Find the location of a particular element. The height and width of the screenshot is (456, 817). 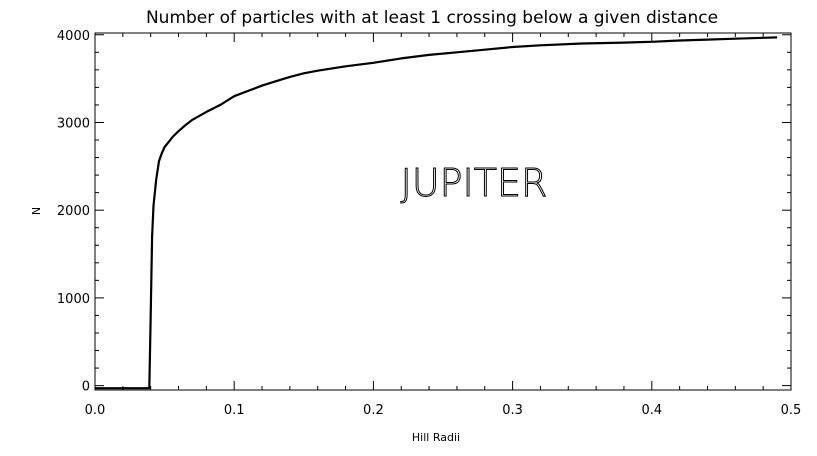

x-tick-label: 0.4 is located at coordinates (651, 410).